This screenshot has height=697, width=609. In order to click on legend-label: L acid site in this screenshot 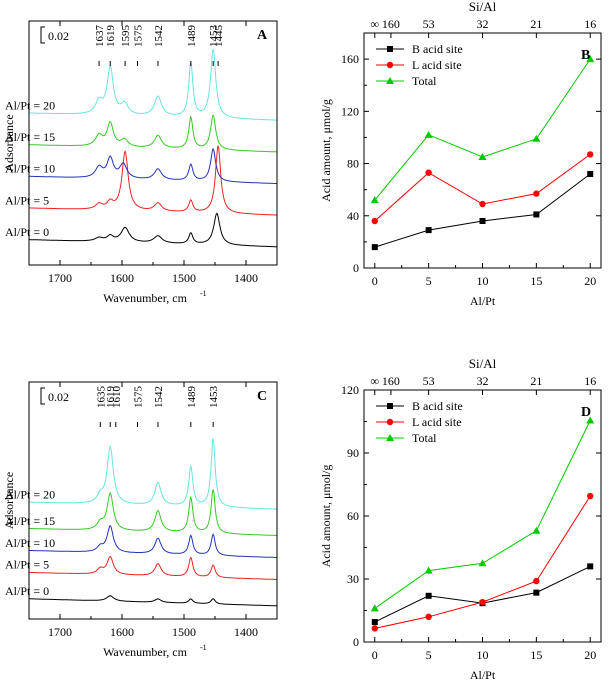, I will do `click(437, 422)`.